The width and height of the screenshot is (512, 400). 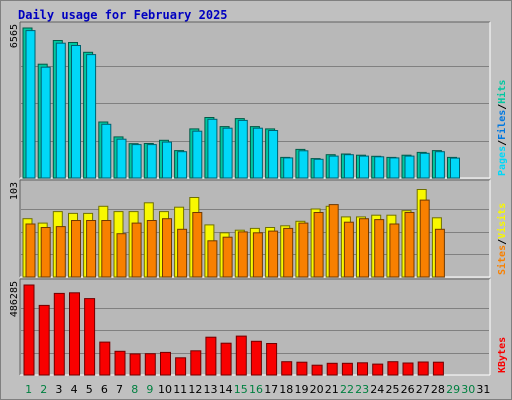 What do you see at coordinates (408, 389) in the screenshot?
I see `day-label-26: 26` at bounding box center [408, 389].